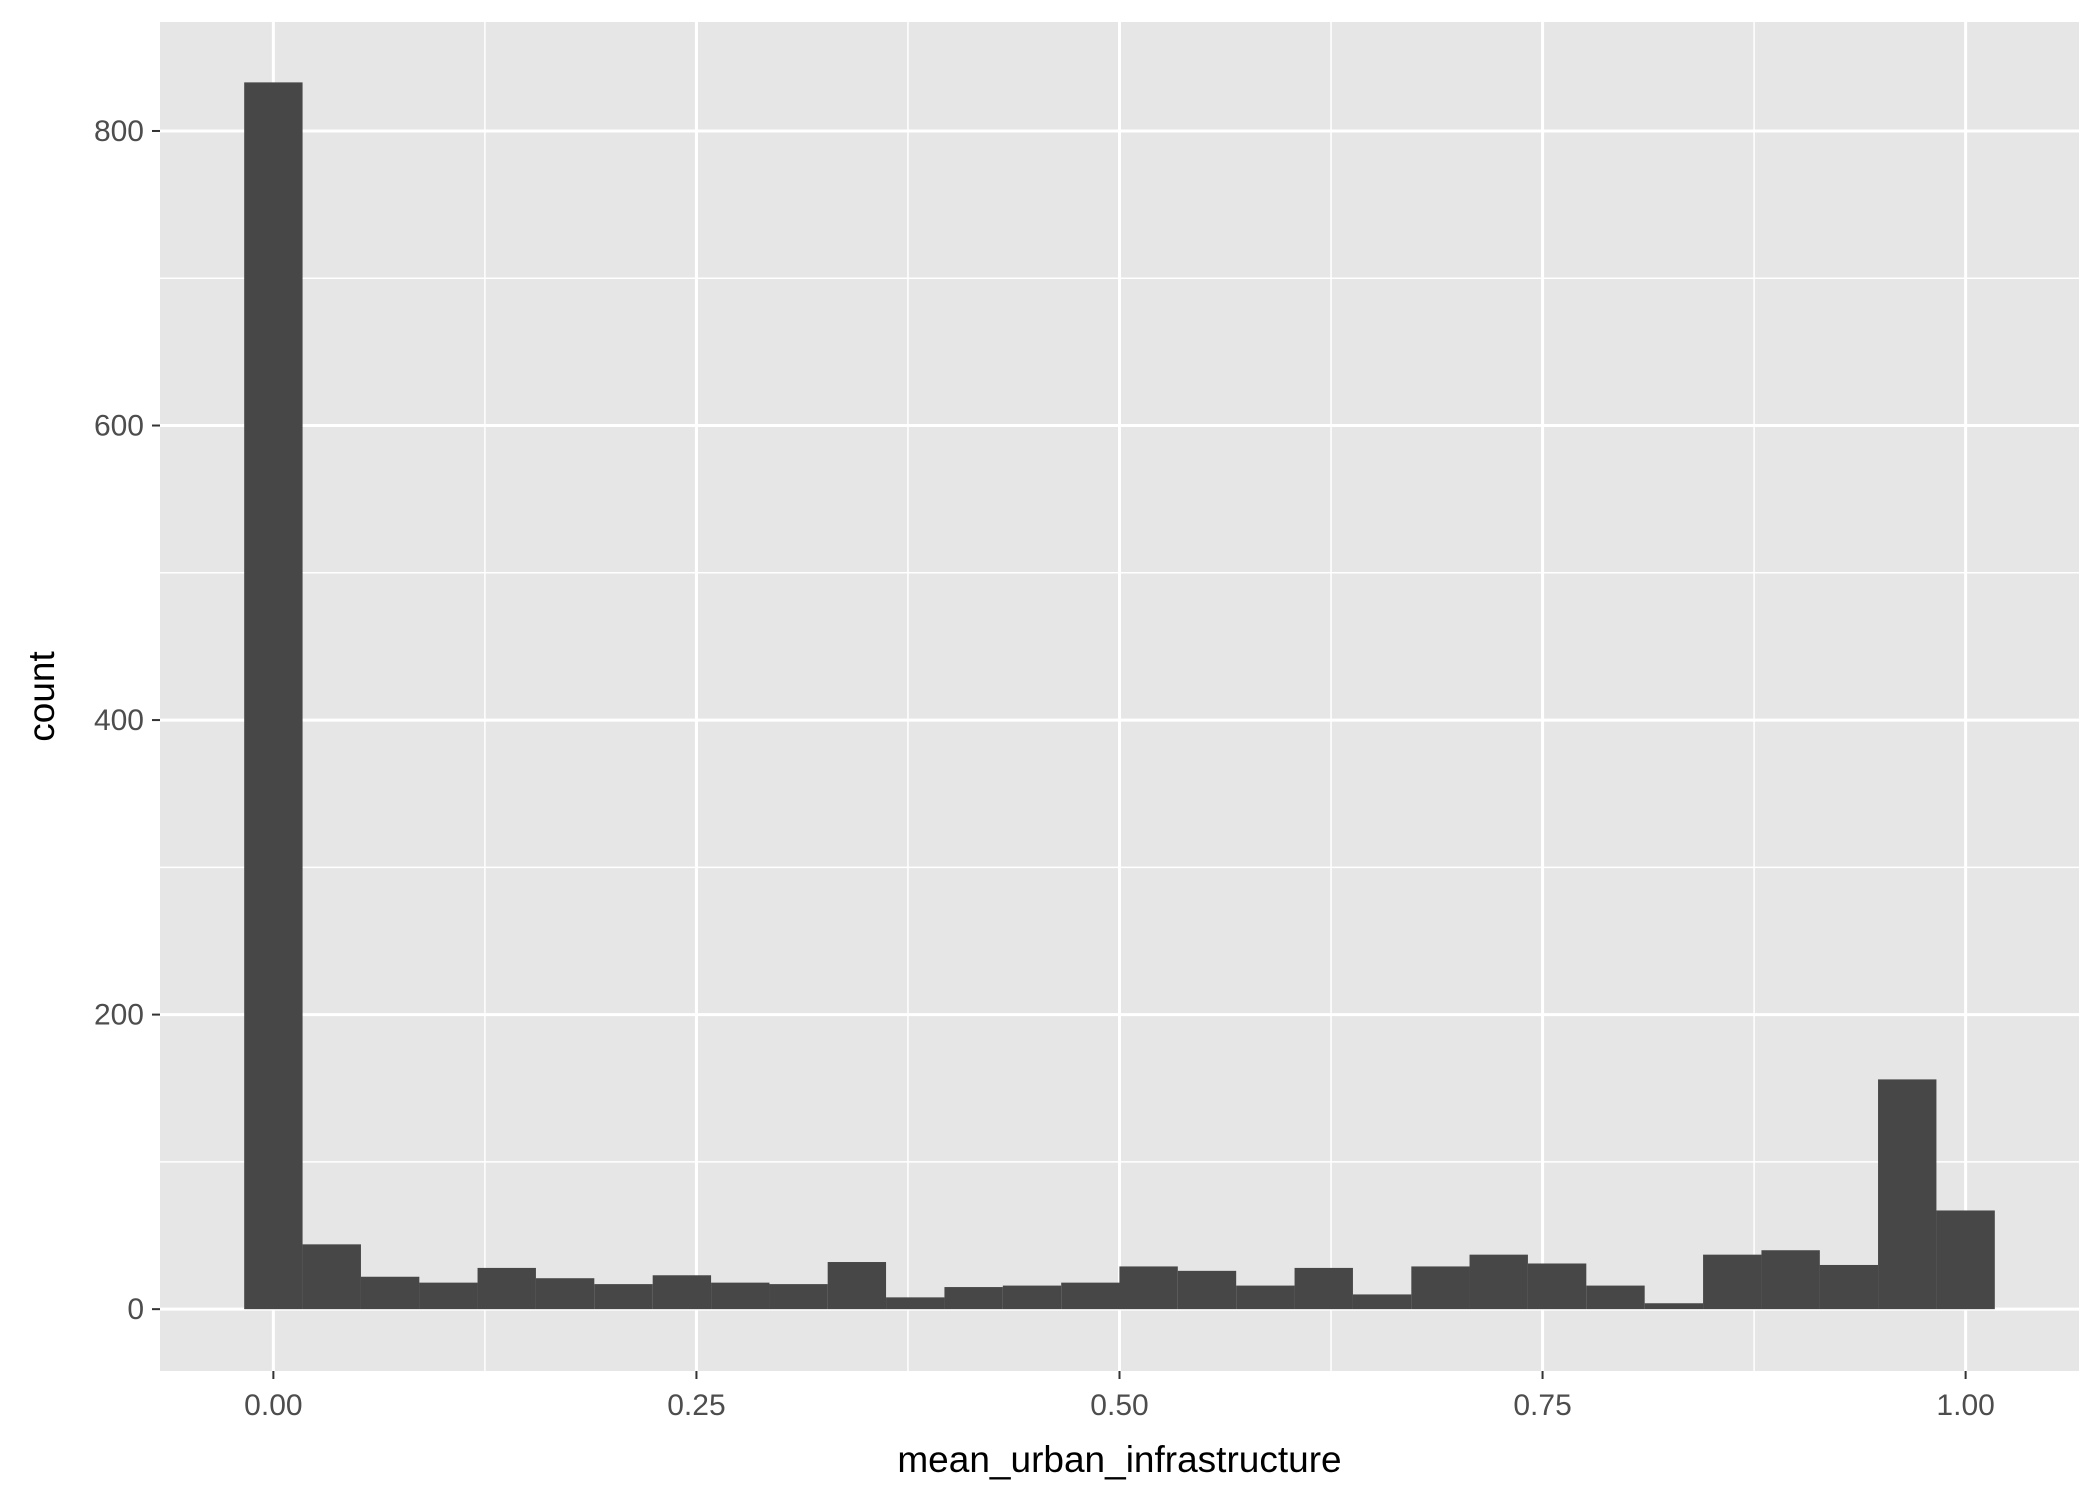 The height and width of the screenshot is (1500, 2100). Describe the element at coordinates (696, 1405) in the screenshot. I see `x-tick-label: 0.25` at that location.